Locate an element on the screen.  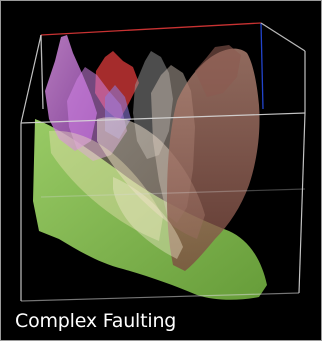
fault-surface-highlight is located at coordinates (148, 218).